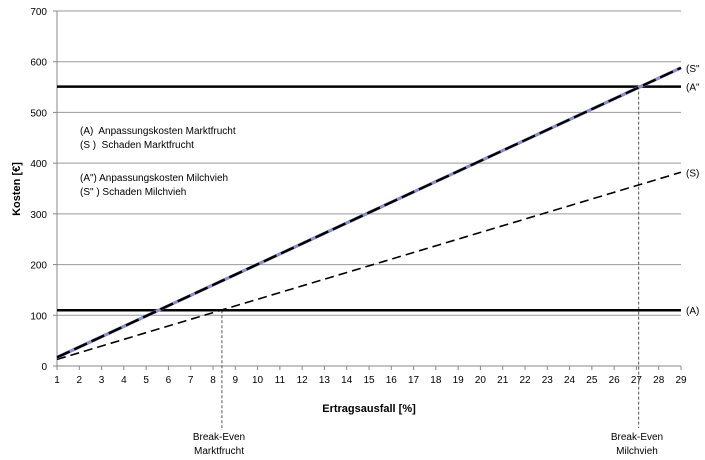  I want to click on x-tick-label: 10, so click(258, 380).